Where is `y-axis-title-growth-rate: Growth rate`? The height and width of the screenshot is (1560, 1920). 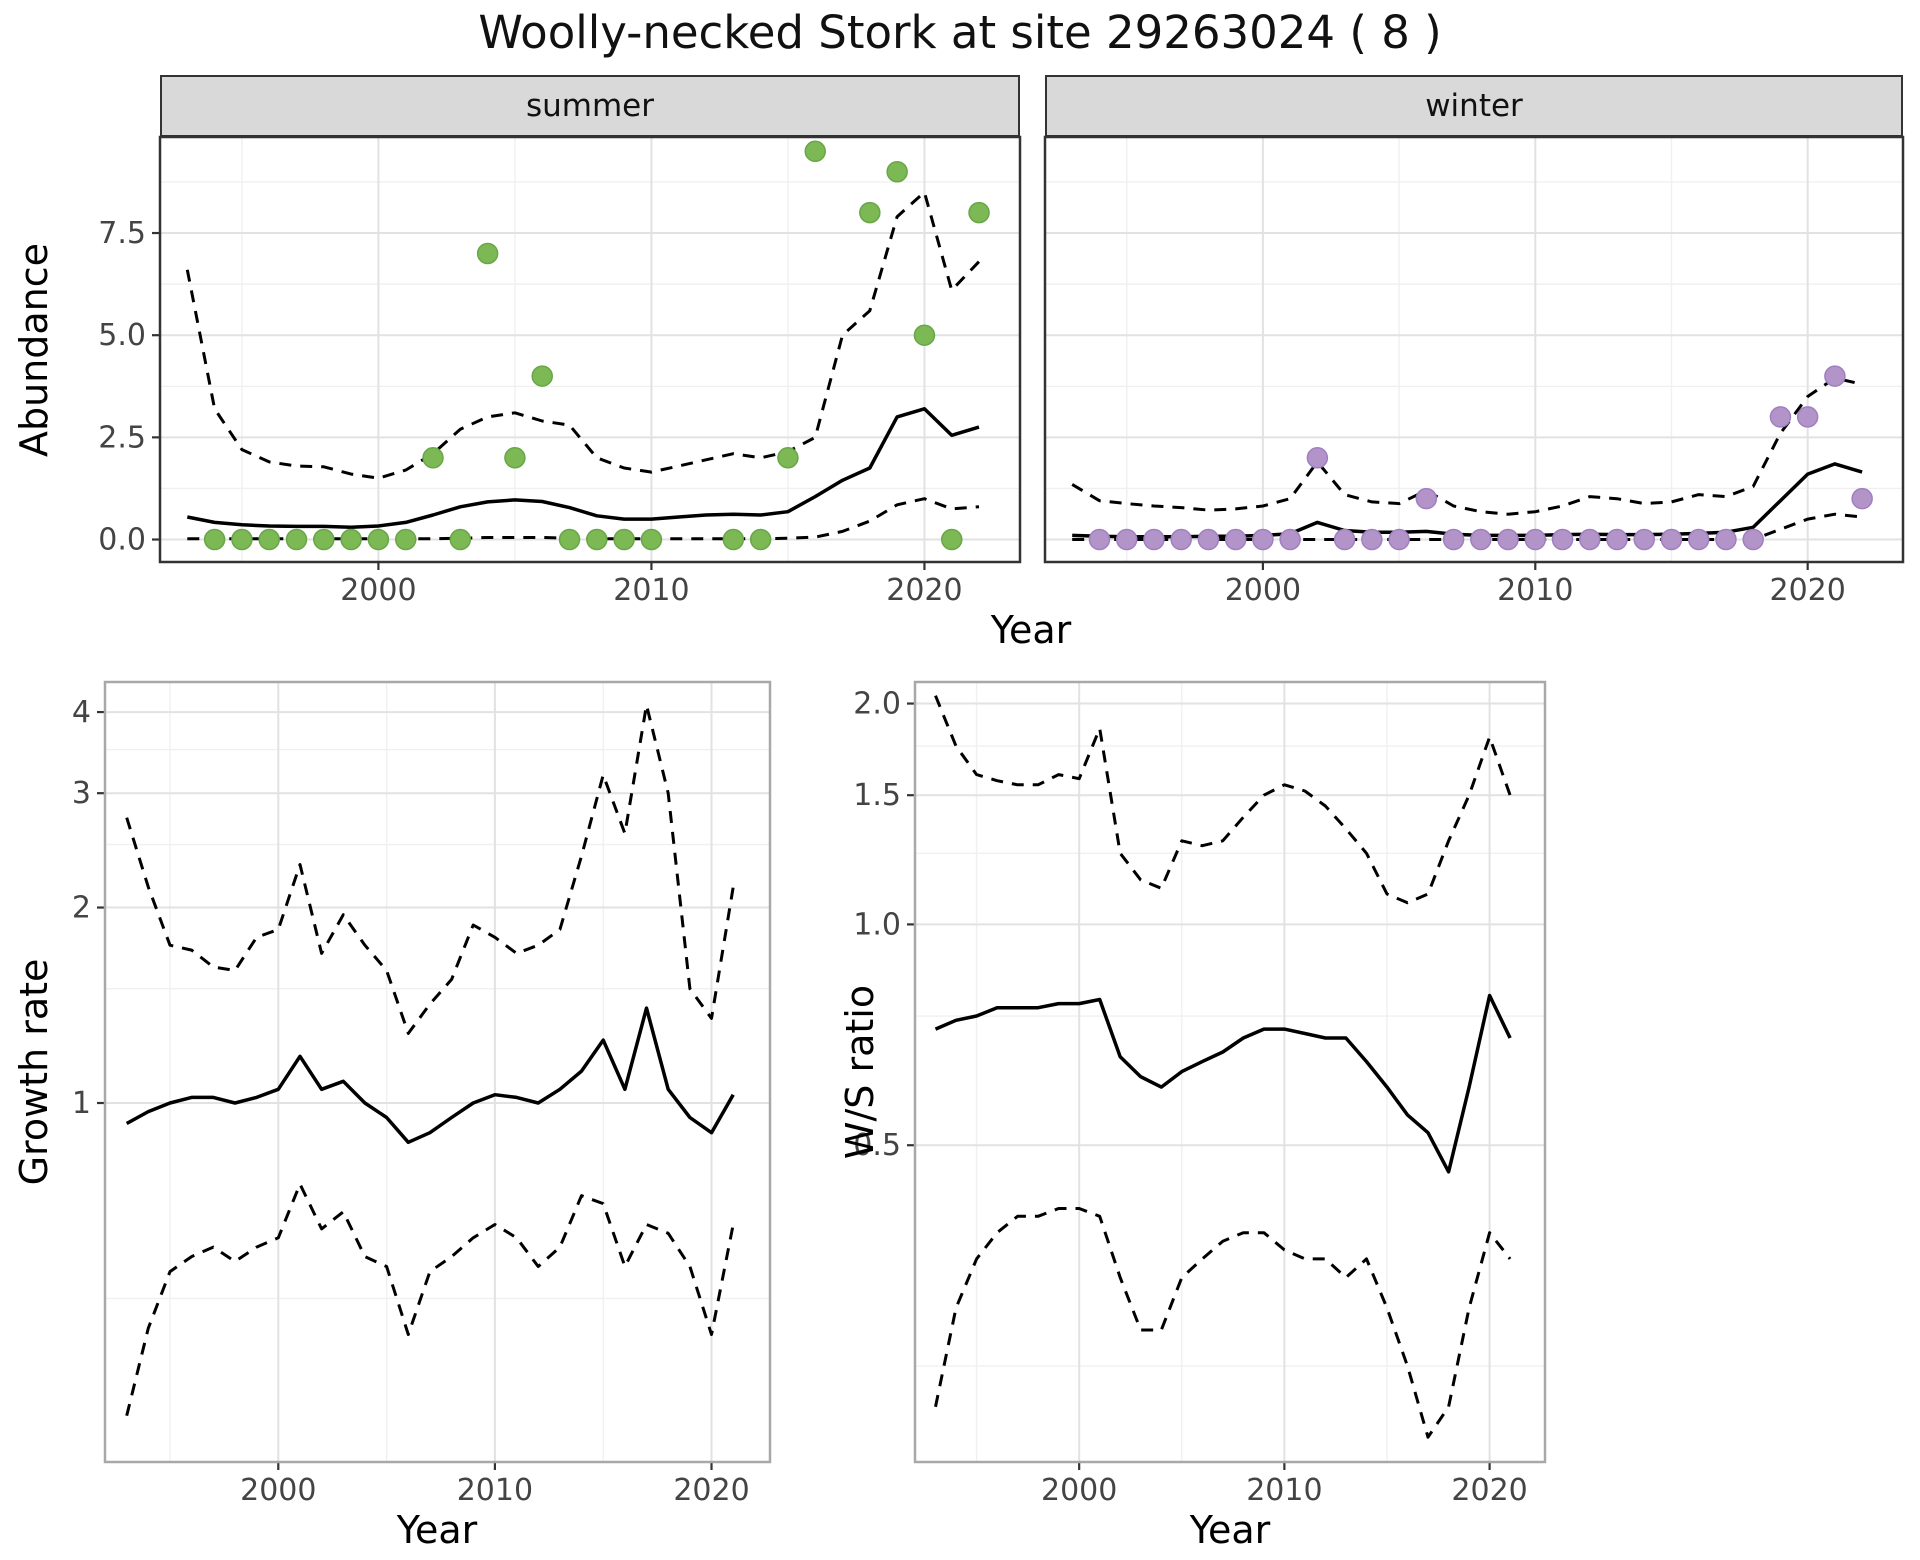
y-axis-title-growth-rate: Growth rate is located at coordinates (34, 1072).